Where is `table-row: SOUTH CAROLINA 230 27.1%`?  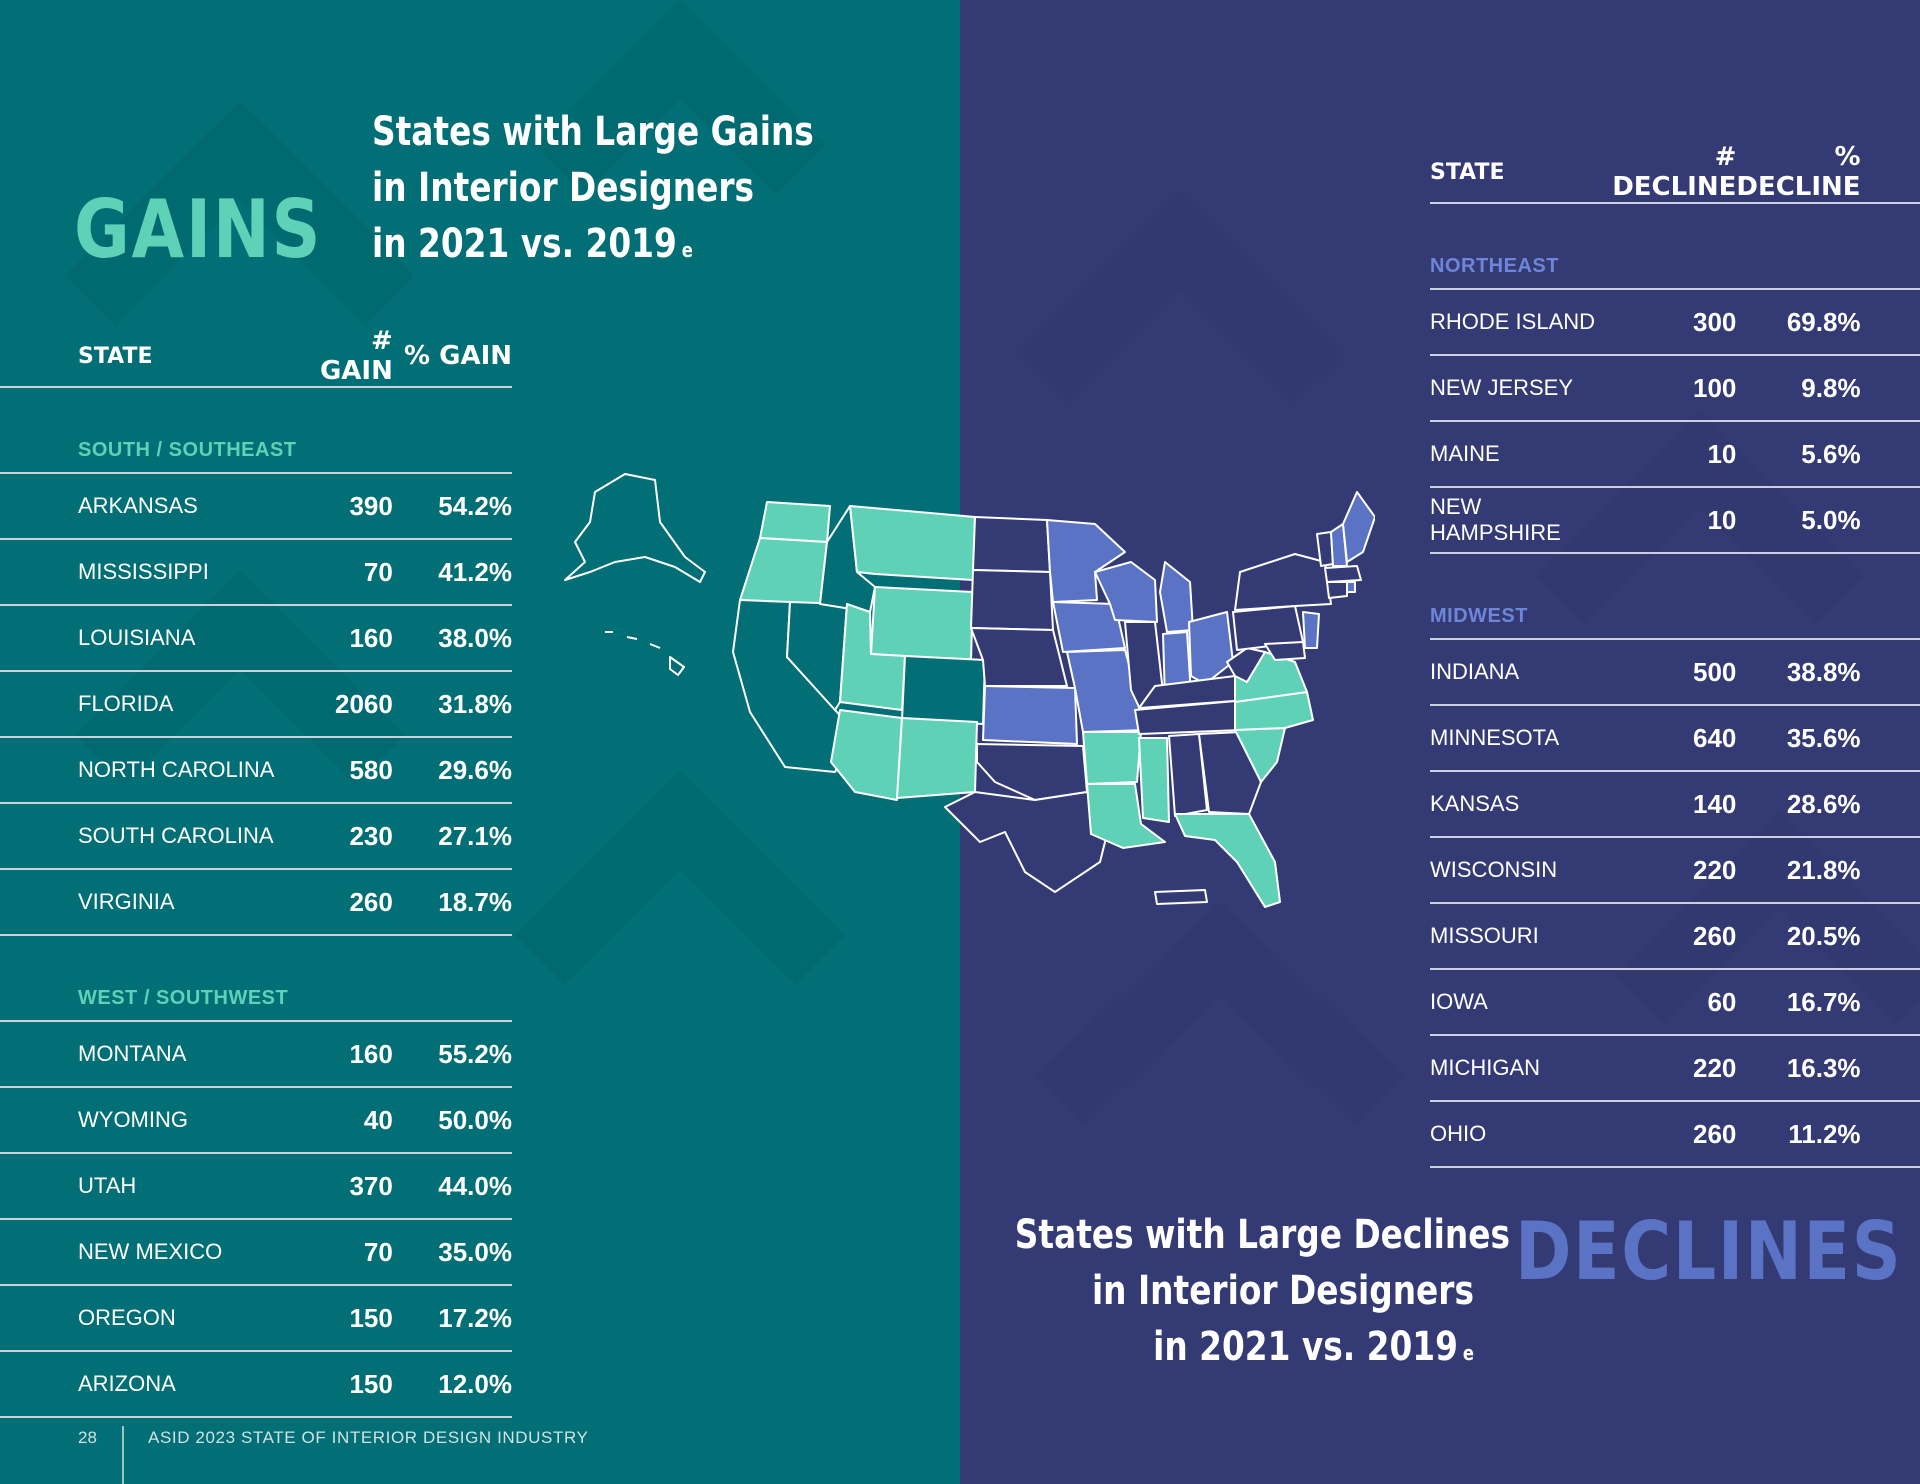 table-row: SOUTH CAROLINA 230 27.1% is located at coordinates (256, 836).